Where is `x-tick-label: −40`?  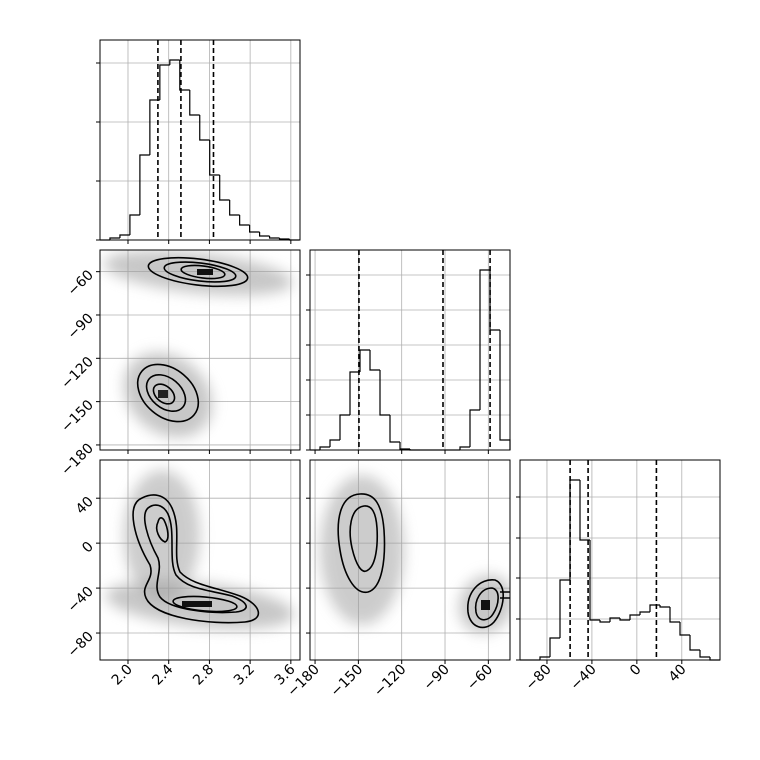 x-tick-label: −40 is located at coordinates (584, 678).